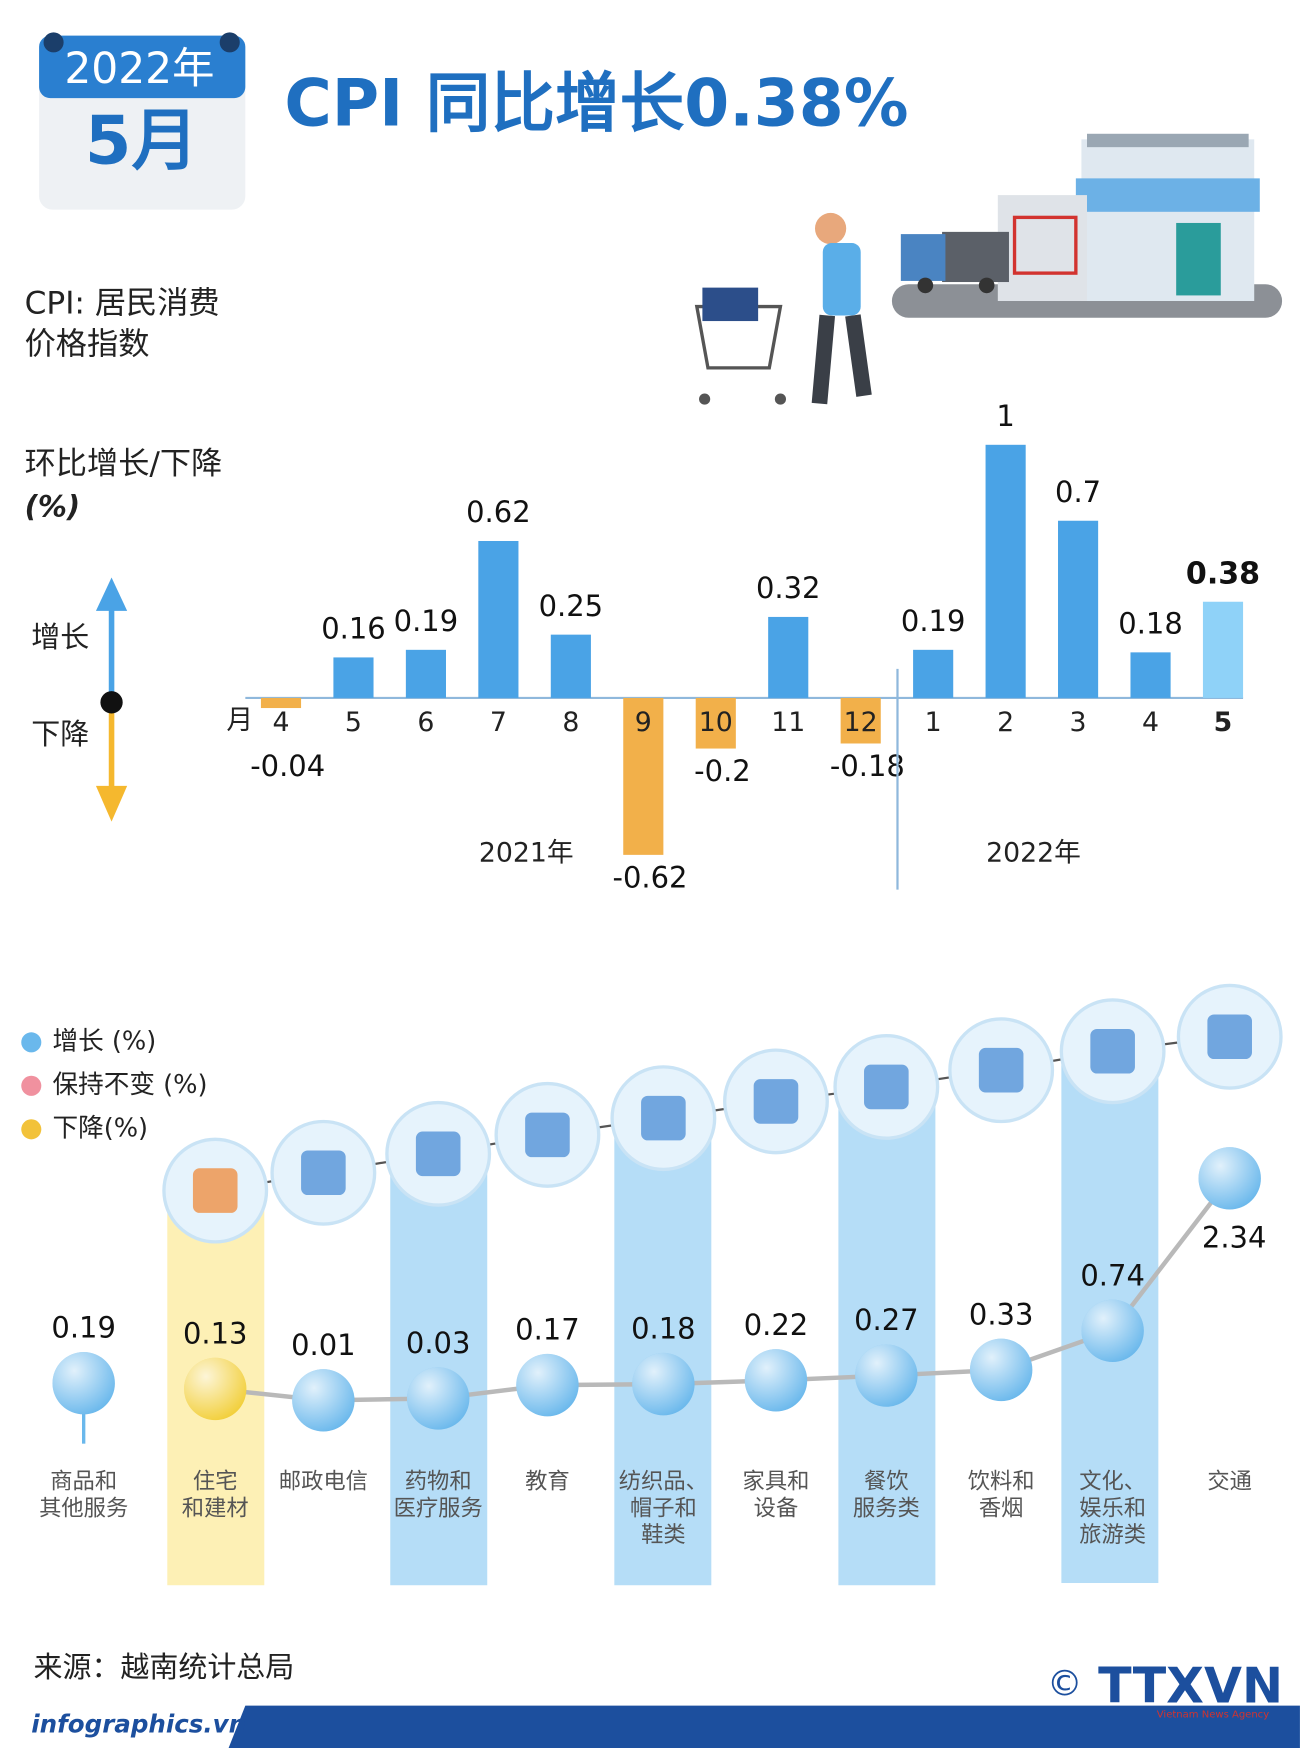 The image size is (1300, 1748). I want to click on category-label: 商品和, so click(83, 1482).